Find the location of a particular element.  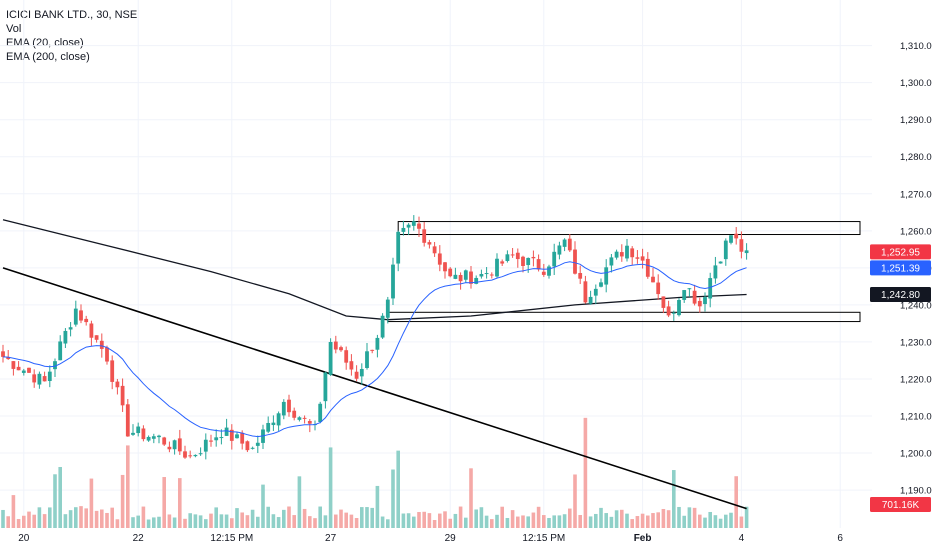

last-price-badge-text: 1,252.95 is located at coordinates (900, 252).